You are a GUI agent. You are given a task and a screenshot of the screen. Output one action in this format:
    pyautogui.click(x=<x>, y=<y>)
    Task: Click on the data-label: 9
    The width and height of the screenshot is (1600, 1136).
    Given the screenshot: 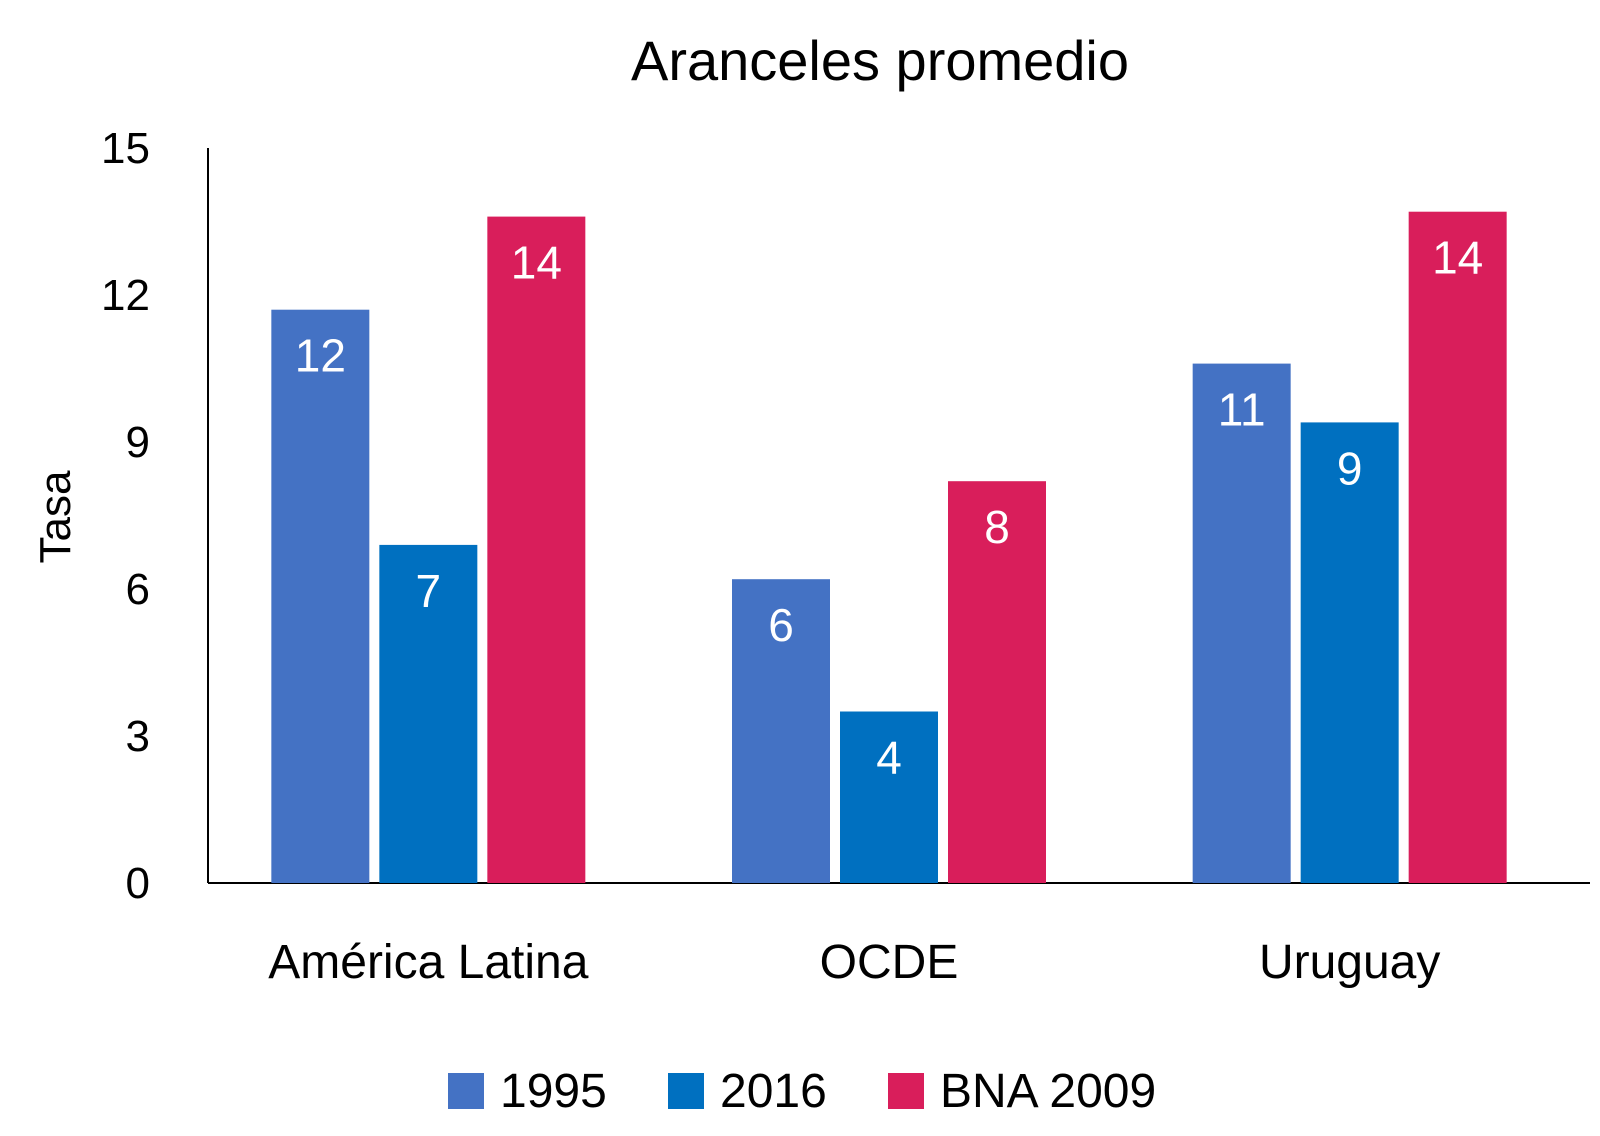 What is the action you would take?
    pyautogui.click(x=1350, y=468)
    